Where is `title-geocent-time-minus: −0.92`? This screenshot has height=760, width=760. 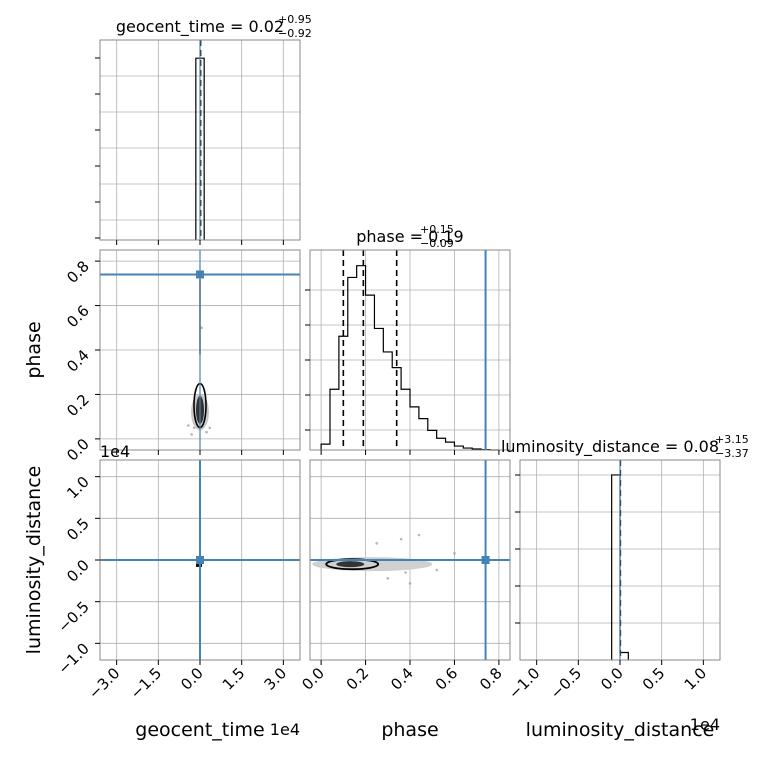 title-geocent-time-minus: −0.92 is located at coordinates (295, 33).